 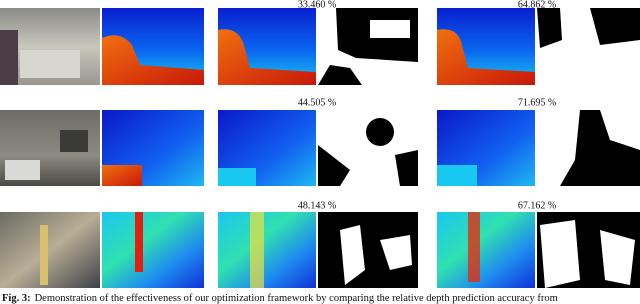 What do you see at coordinates (16, 298) in the screenshot?
I see `caption-label: Fig. 3:` at bounding box center [16, 298].